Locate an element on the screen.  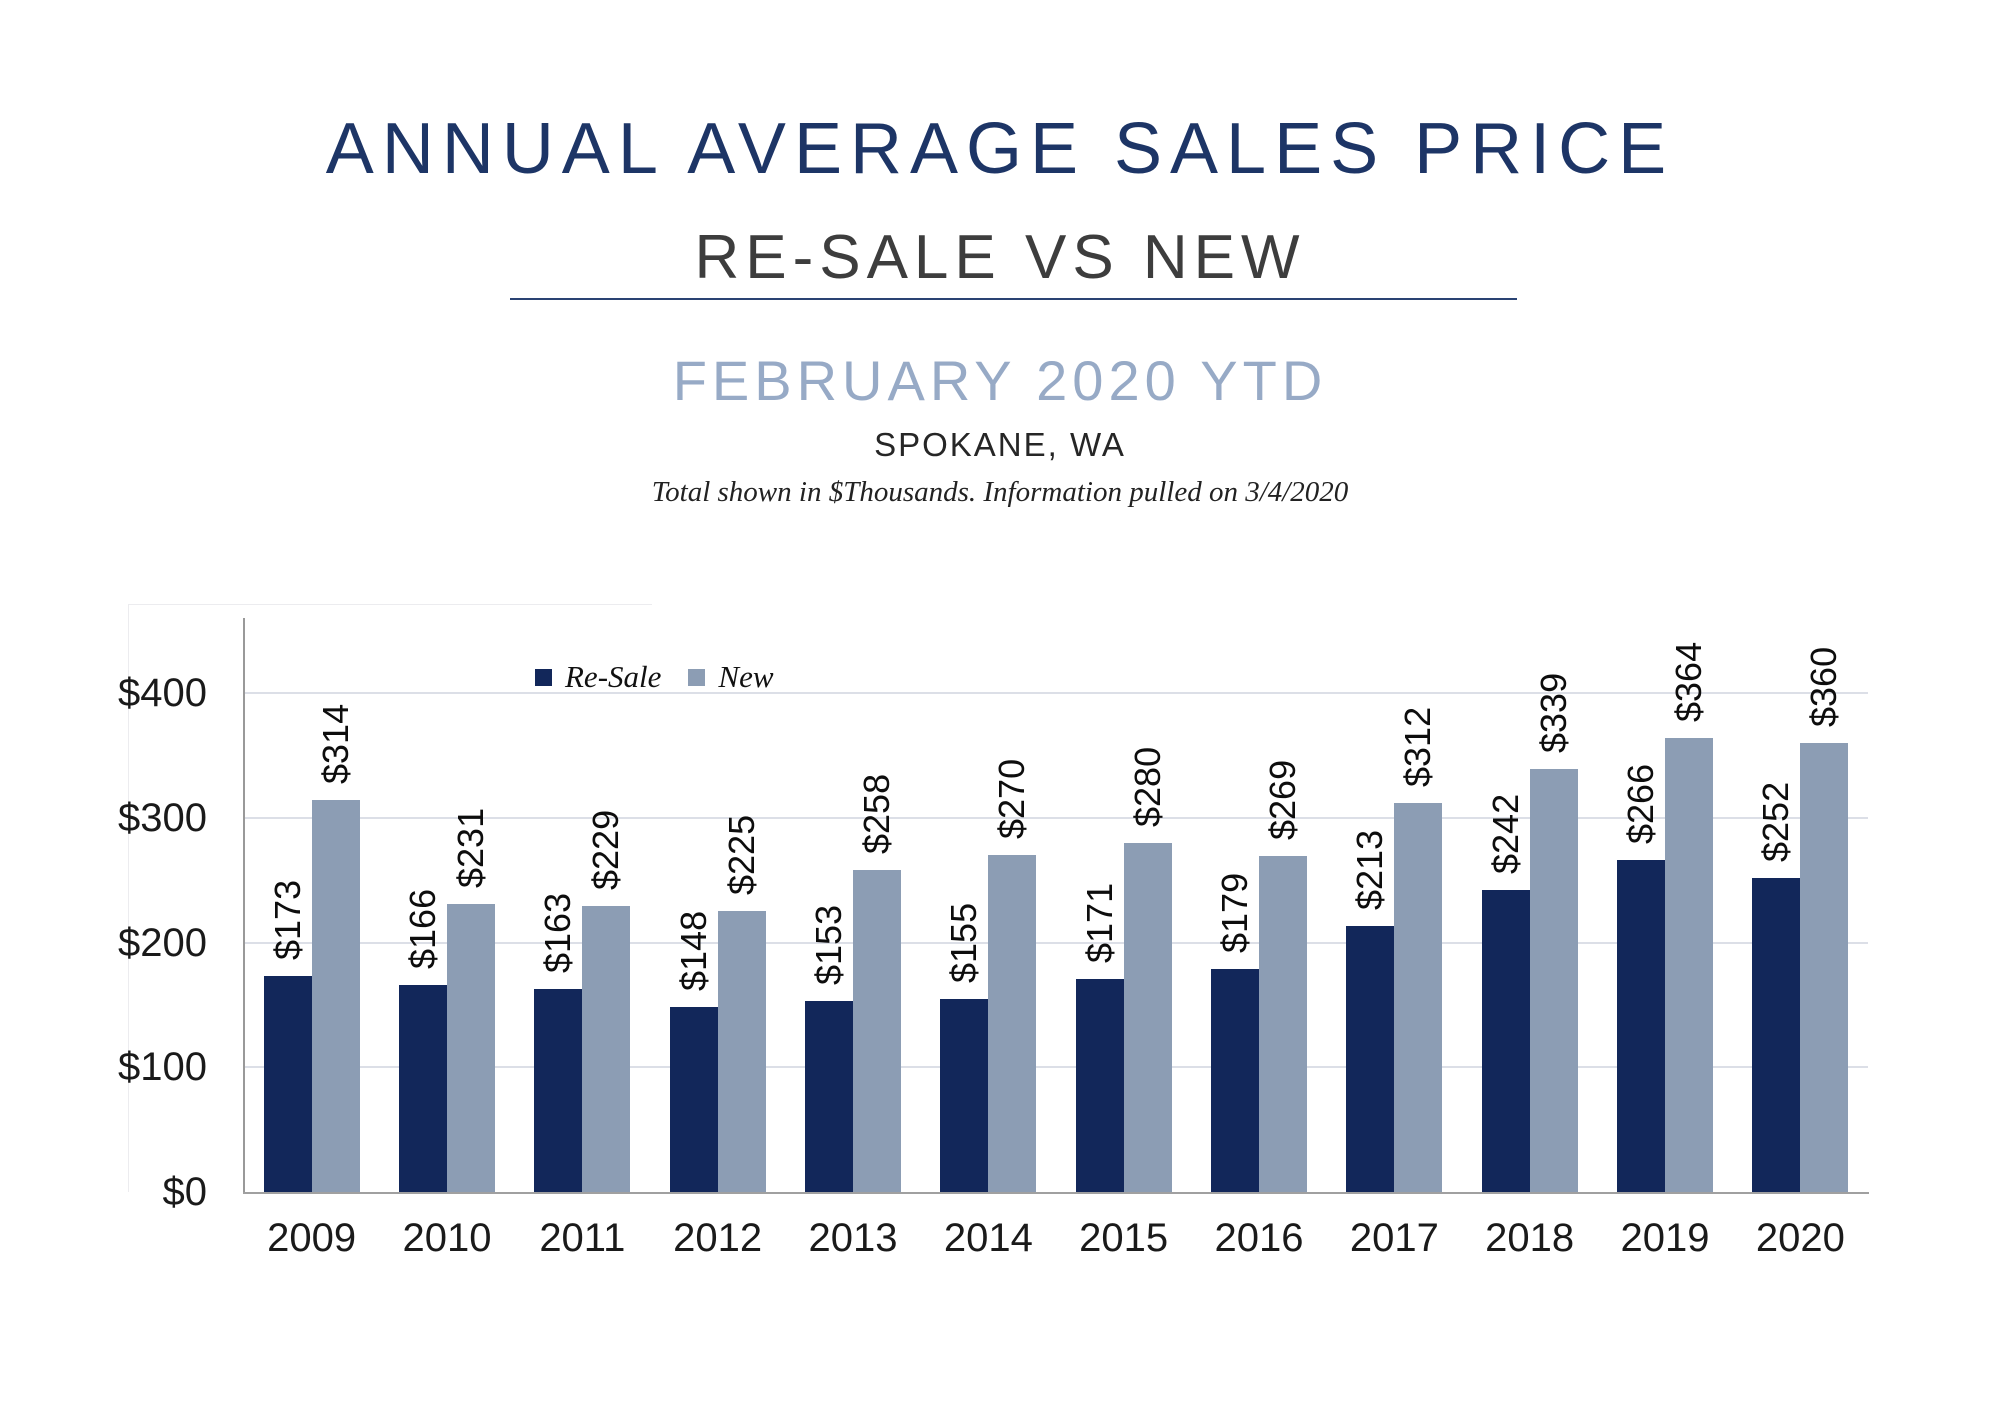
bar-resale-2014 is located at coordinates (964, 1095).